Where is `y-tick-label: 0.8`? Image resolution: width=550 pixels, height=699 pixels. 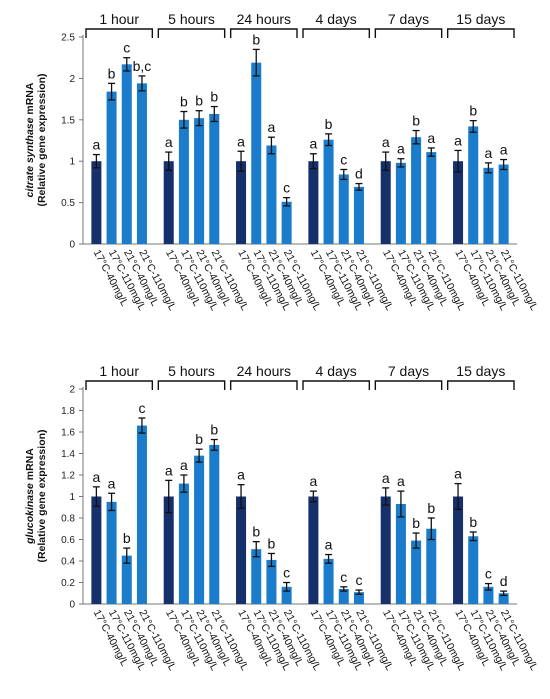 y-tick-label: 0.8 is located at coordinates (68, 519).